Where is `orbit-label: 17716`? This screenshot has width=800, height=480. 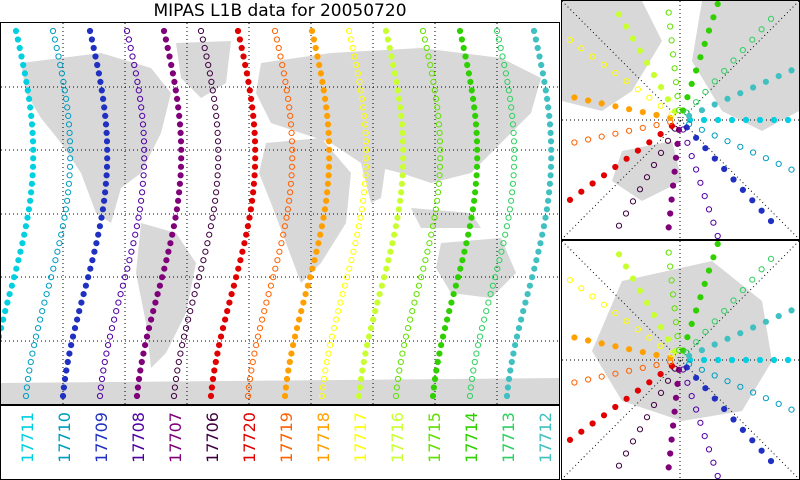
orbit-label: 17716 is located at coordinates (397, 437).